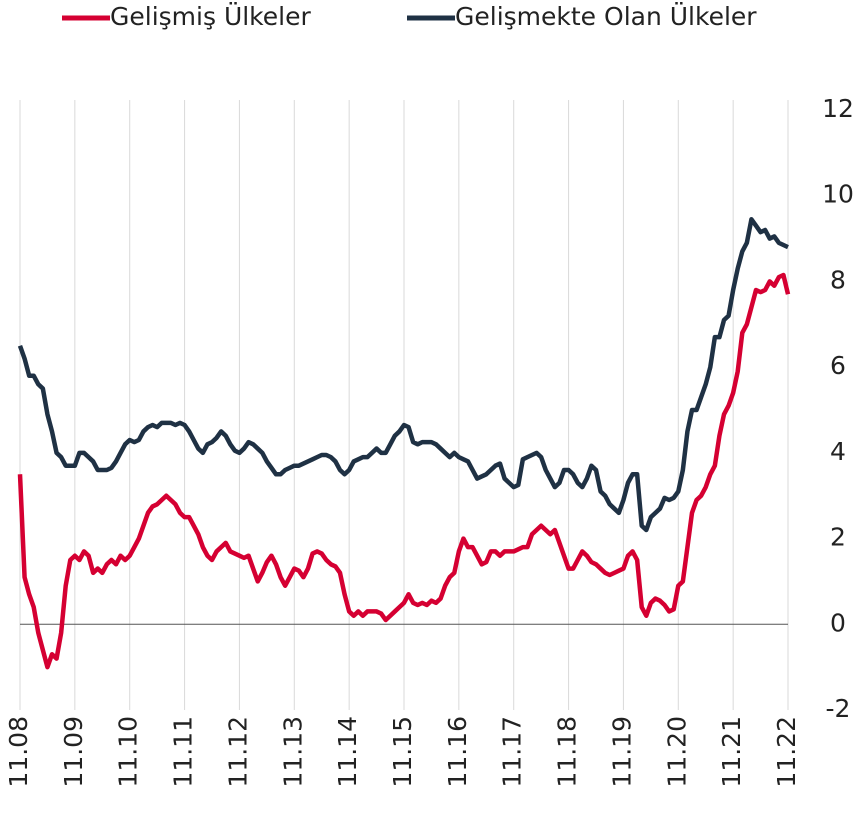 This screenshot has height=819, width=863. What do you see at coordinates (18, 752) in the screenshot?
I see `x-tick-label: 11.08` at bounding box center [18, 752].